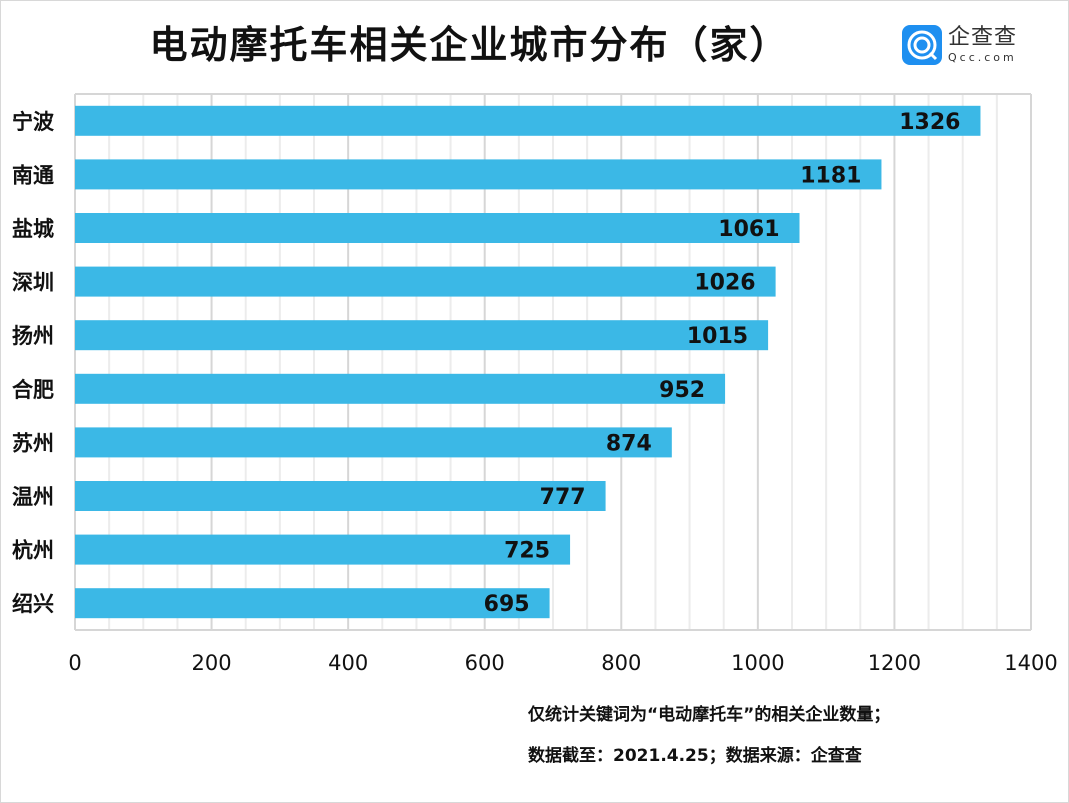 The height and width of the screenshot is (803, 1069). Describe the element at coordinates (982, 57) in the screenshot. I see `logo-text-en: Qcc.com` at that location.